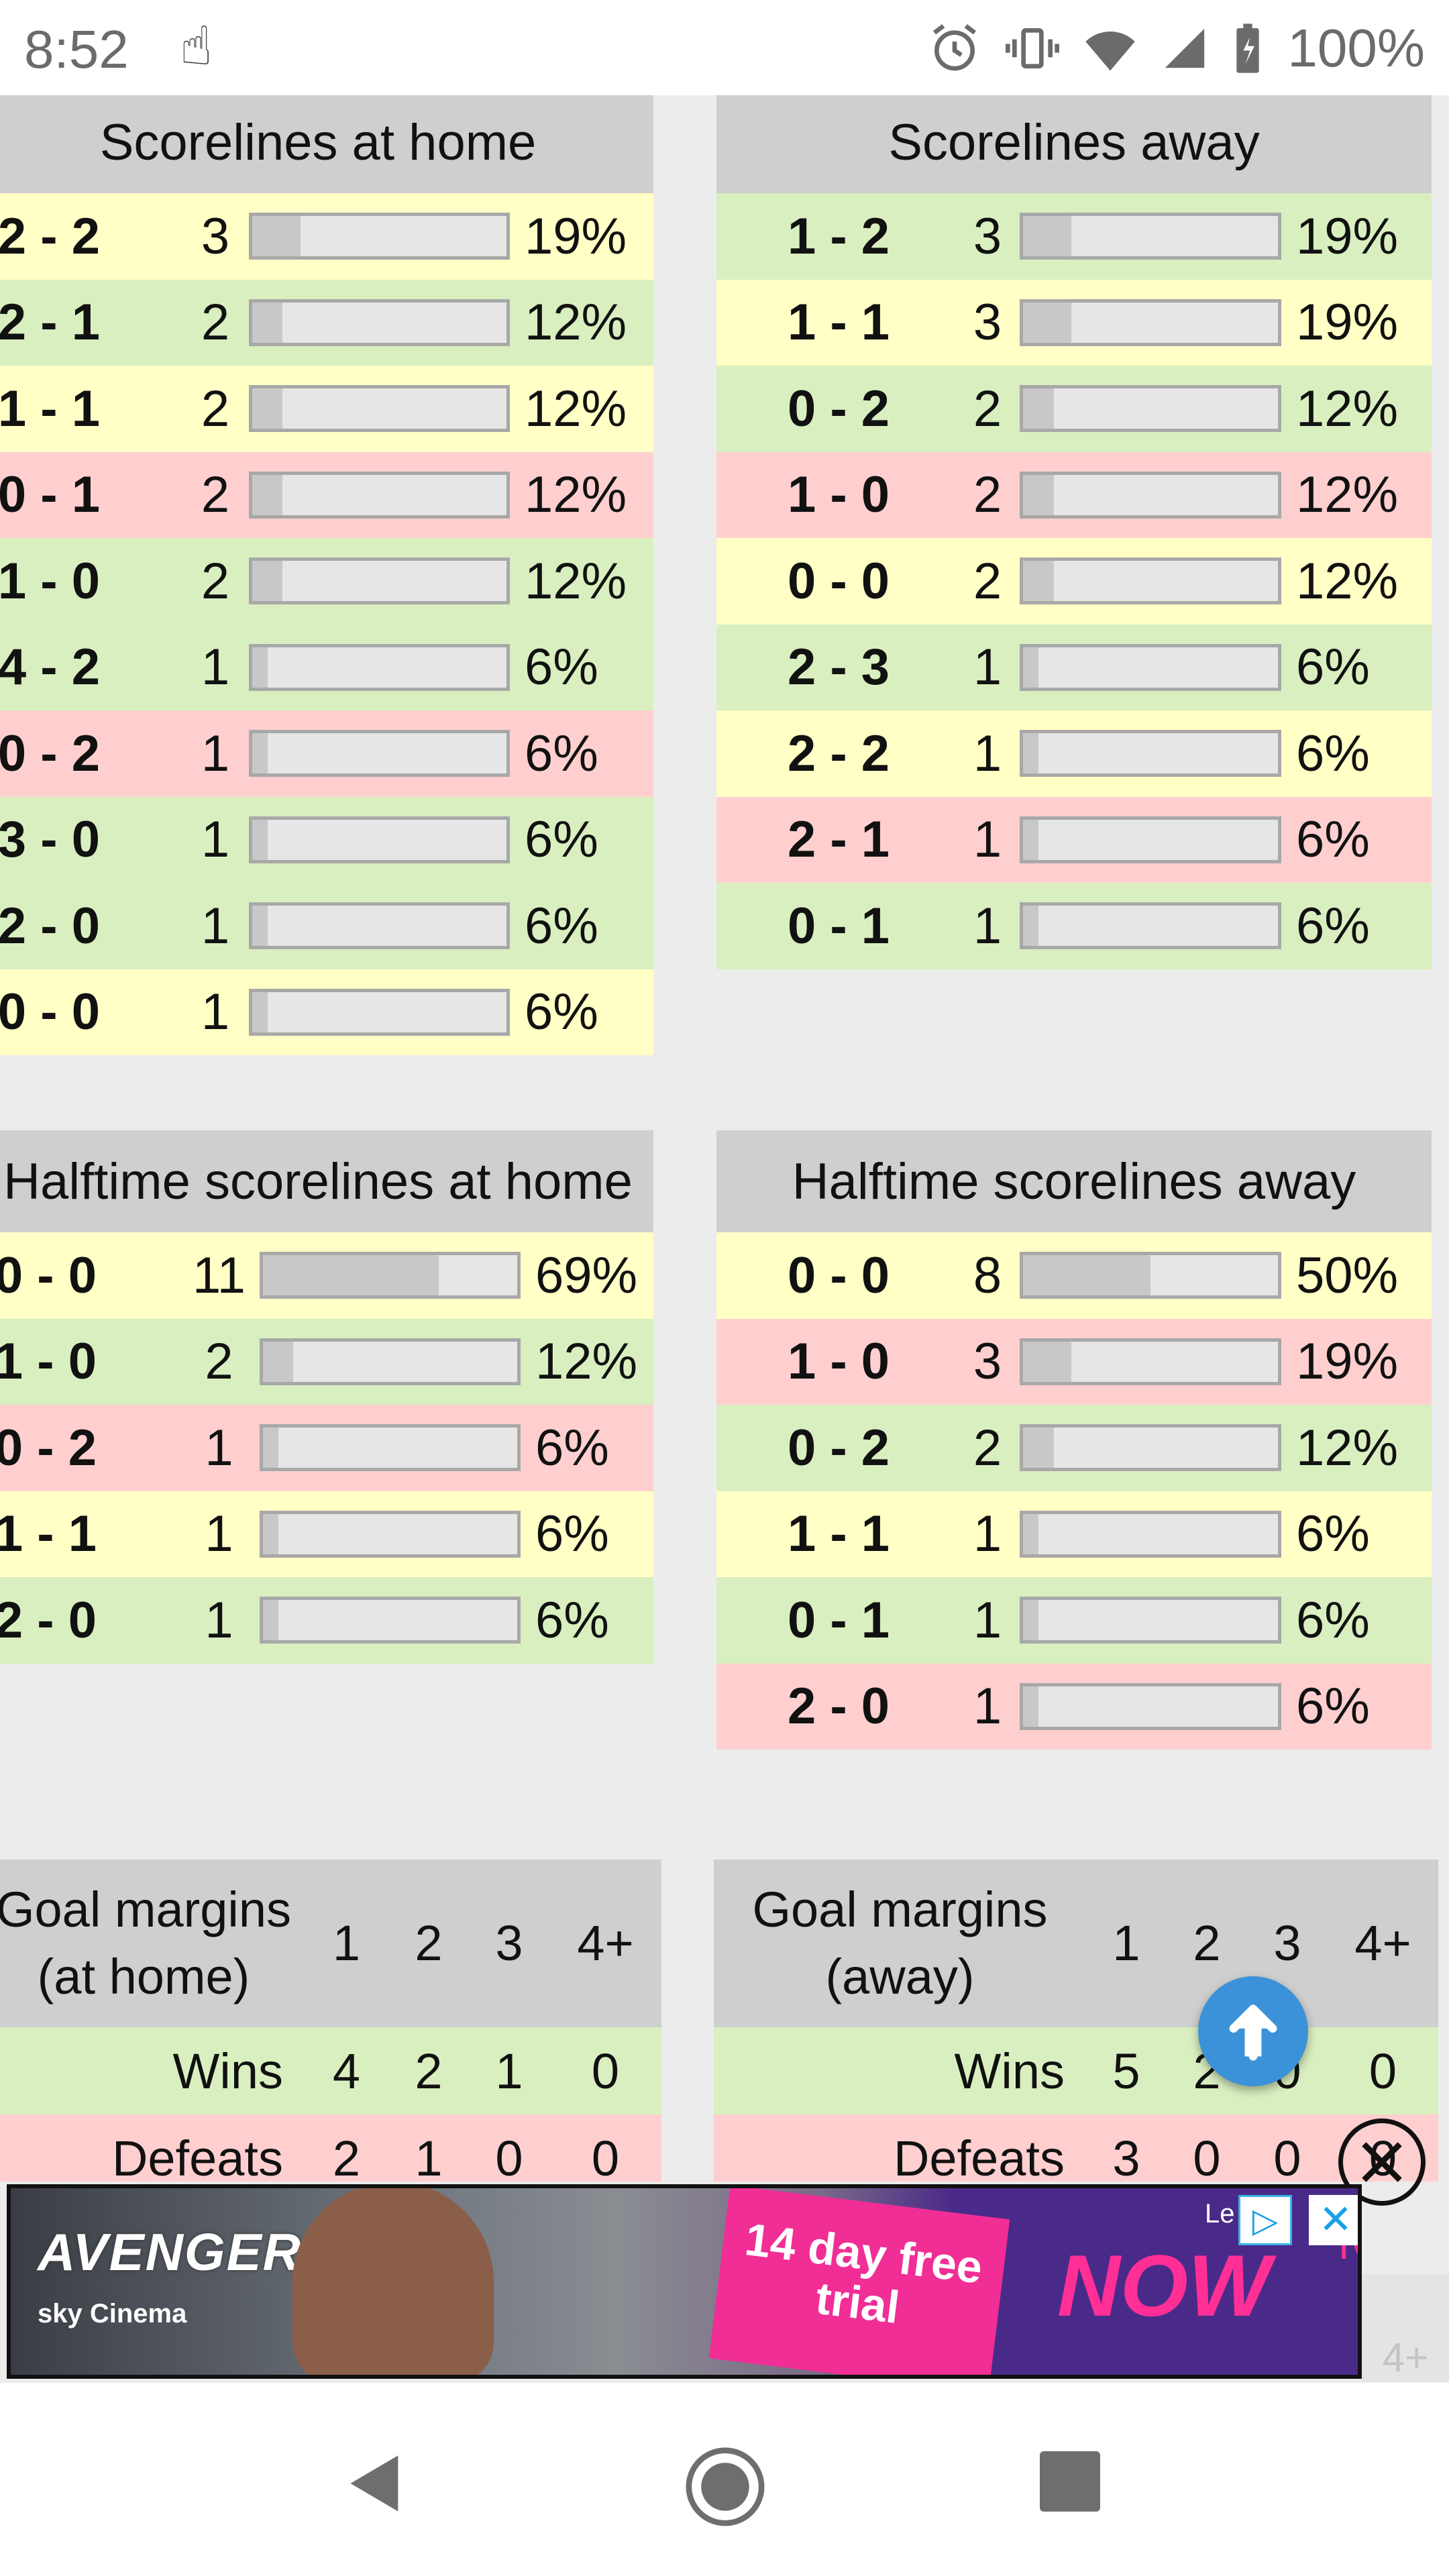 This screenshot has width=1449, height=2576. I want to click on alarm-icon, so click(955, 47).